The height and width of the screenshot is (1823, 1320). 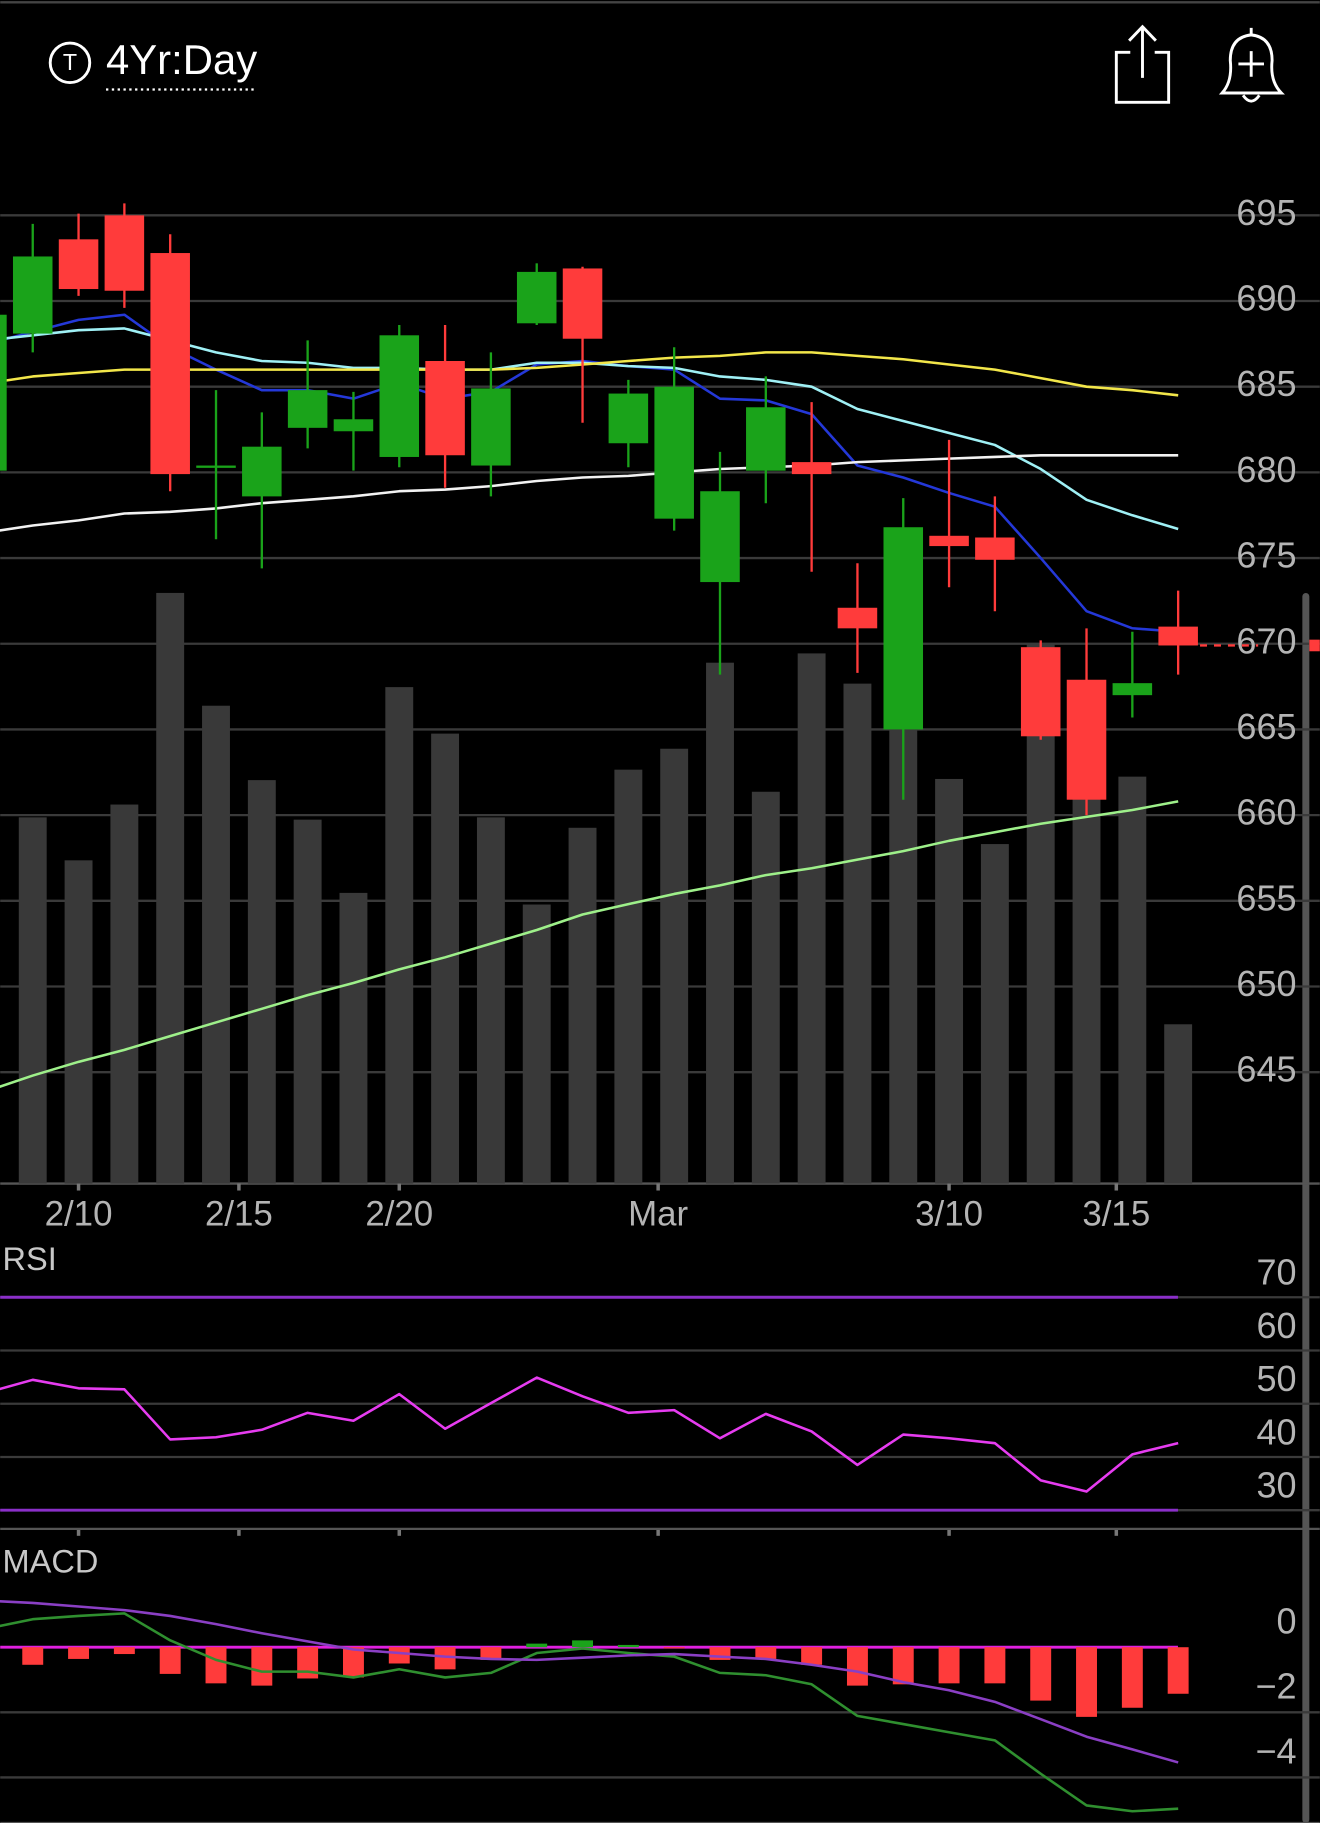 What do you see at coordinates (1275, 1751) in the screenshot?
I see `y-tick-label: −4` at bounding box center [1275, 1751].